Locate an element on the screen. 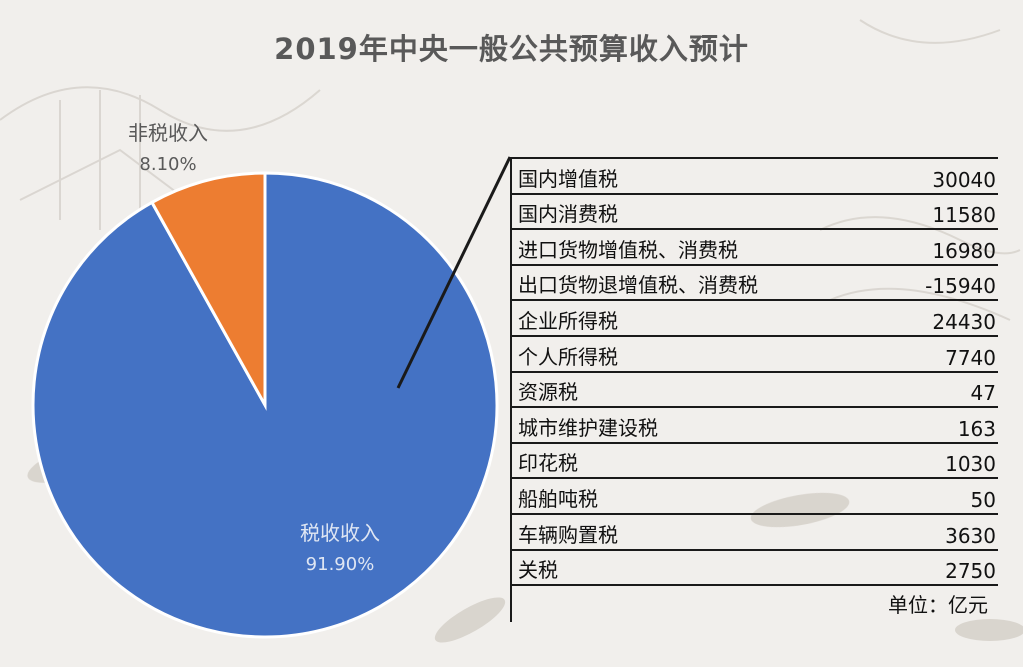 The width and height of the screenshot is (1023, 667). row-tax-value: 11580 is located at coordinates (964, 215).